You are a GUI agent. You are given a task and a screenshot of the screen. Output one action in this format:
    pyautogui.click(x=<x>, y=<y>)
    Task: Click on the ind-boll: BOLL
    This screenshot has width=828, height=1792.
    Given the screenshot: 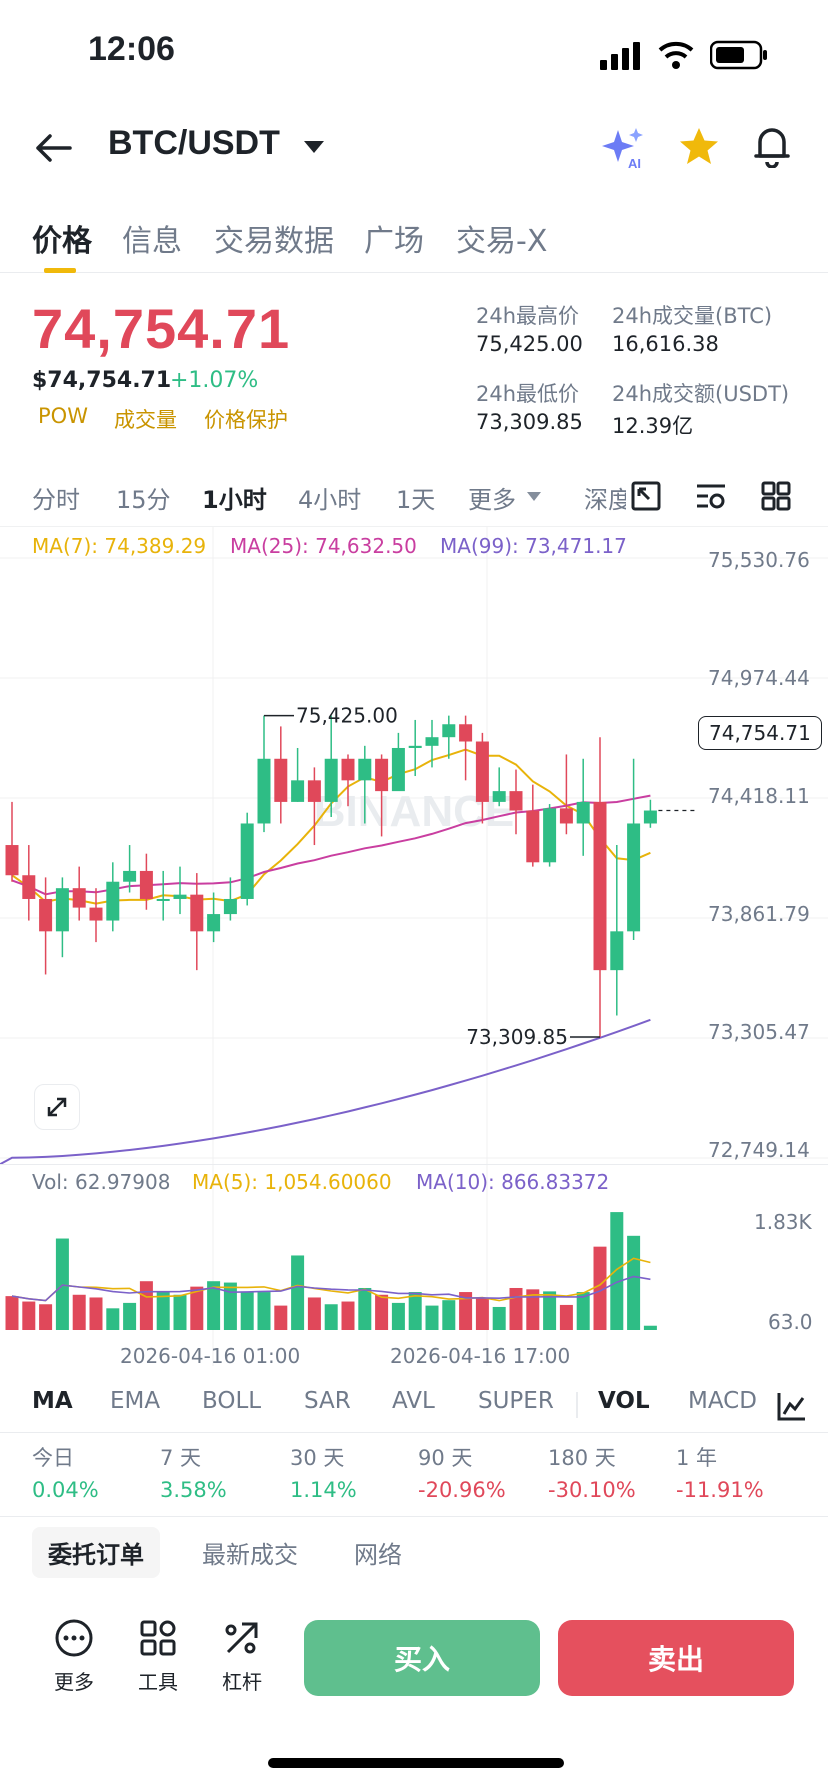 What is the action you would take?
    pyautogui.click(x=232, y=1401)
    